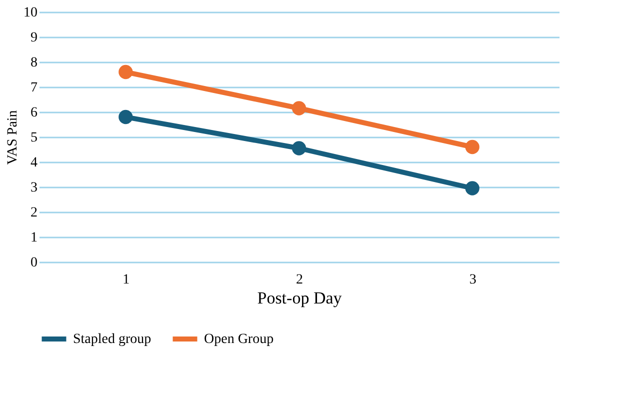 The image size is (625, 414). What do you see at coordinates (34, 238) in the screenshot?
I see `y-tick-label: 1` at bounding box center [34, 238].